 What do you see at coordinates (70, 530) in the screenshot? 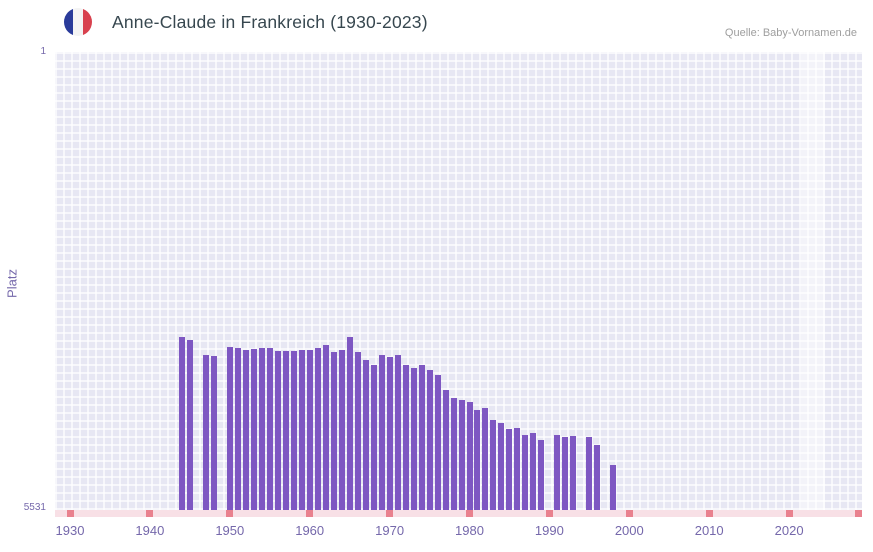
I see `x-tick-label-1930: 1930` at bounding box center [70, 530].